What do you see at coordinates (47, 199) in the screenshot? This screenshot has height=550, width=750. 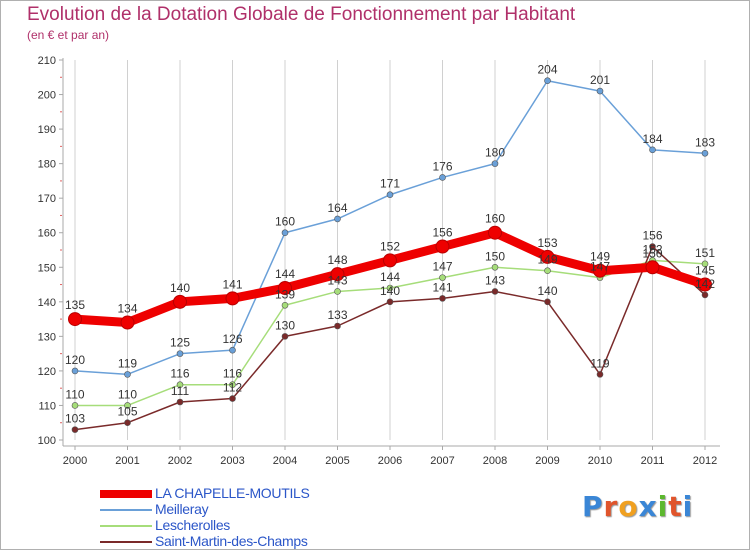 I see `y-tick-label-170: 170` at bounding box center [47, 199].